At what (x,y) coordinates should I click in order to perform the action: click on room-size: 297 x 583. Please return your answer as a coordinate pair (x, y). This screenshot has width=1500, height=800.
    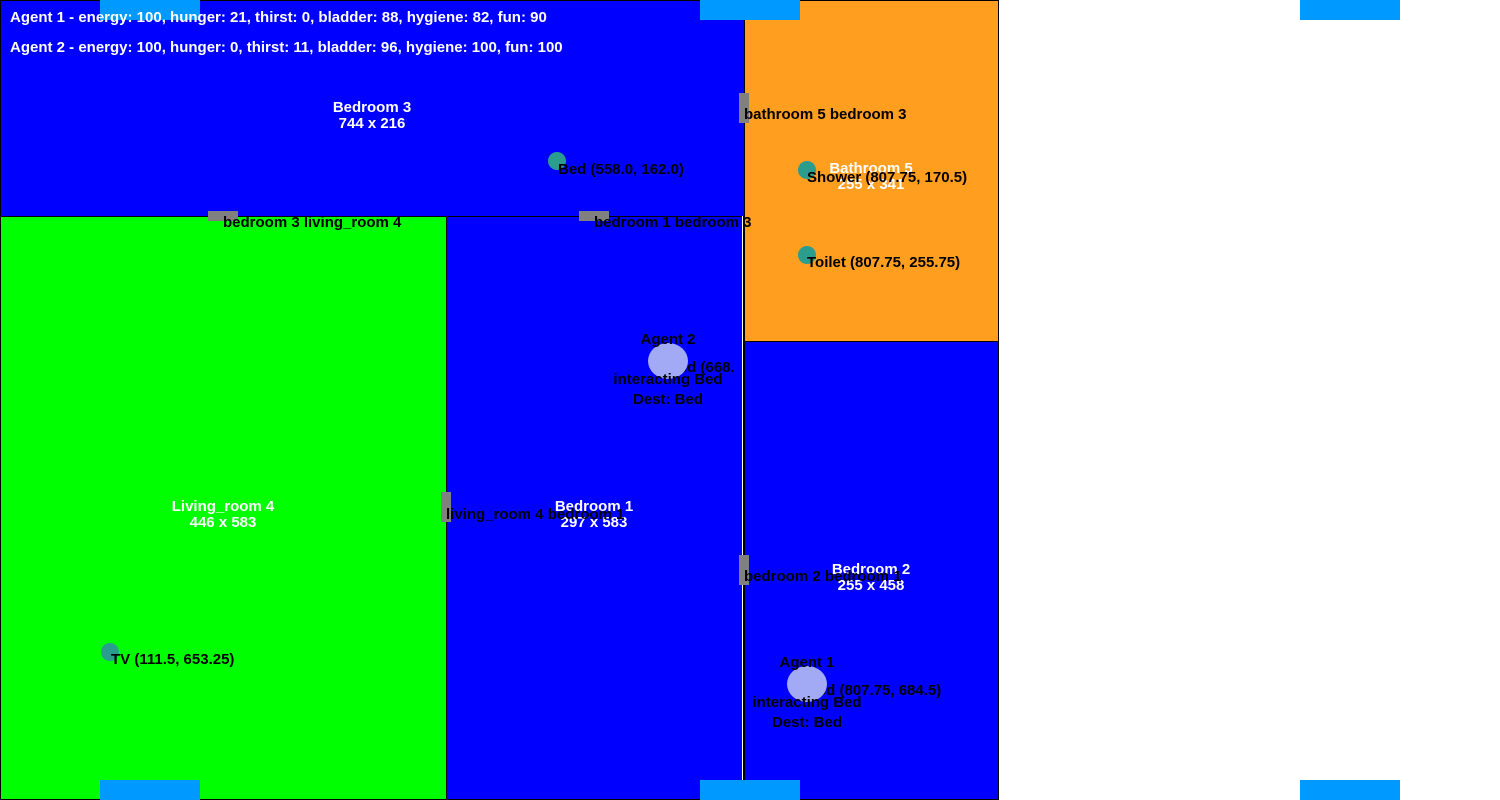
    Looking at the image, I should click on (594, 522).